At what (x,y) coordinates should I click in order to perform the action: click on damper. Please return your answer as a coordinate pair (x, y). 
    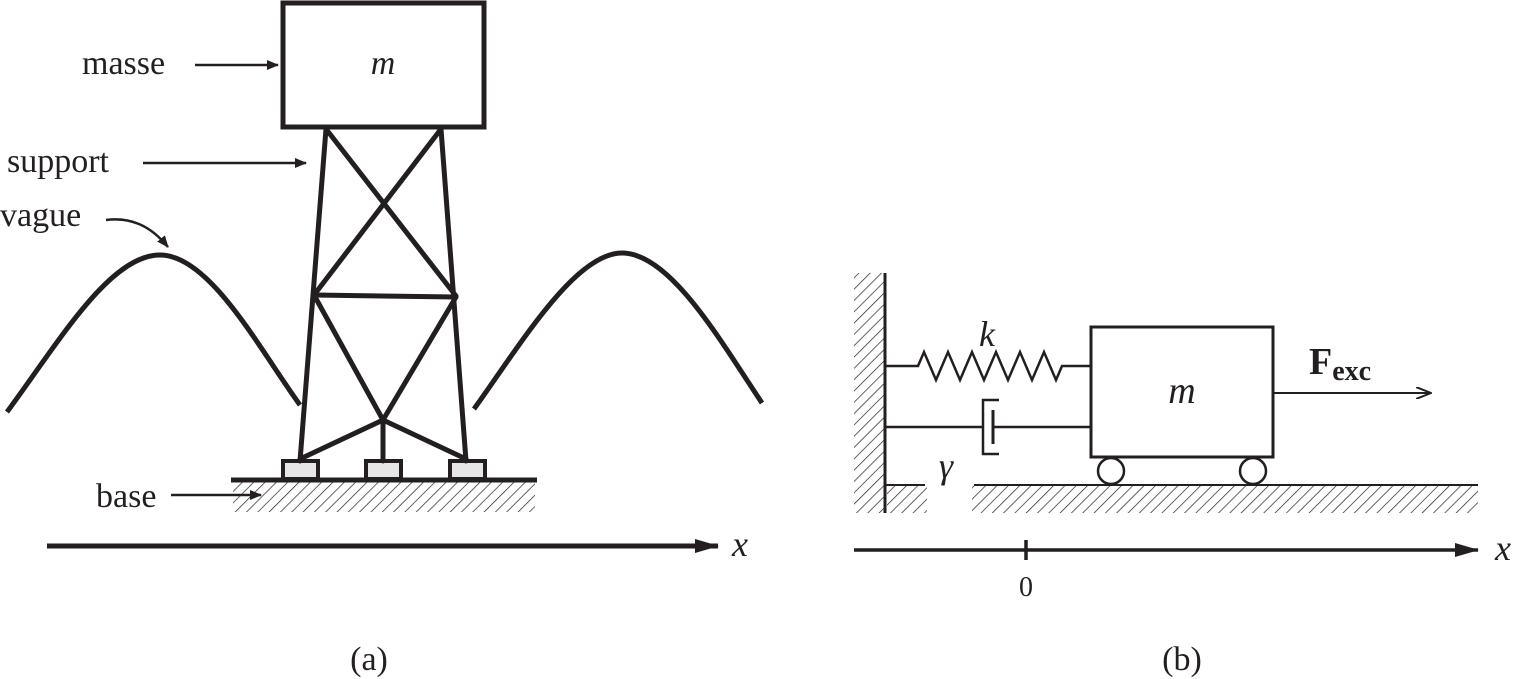
    Looking at the image, I should click on (988, 427).